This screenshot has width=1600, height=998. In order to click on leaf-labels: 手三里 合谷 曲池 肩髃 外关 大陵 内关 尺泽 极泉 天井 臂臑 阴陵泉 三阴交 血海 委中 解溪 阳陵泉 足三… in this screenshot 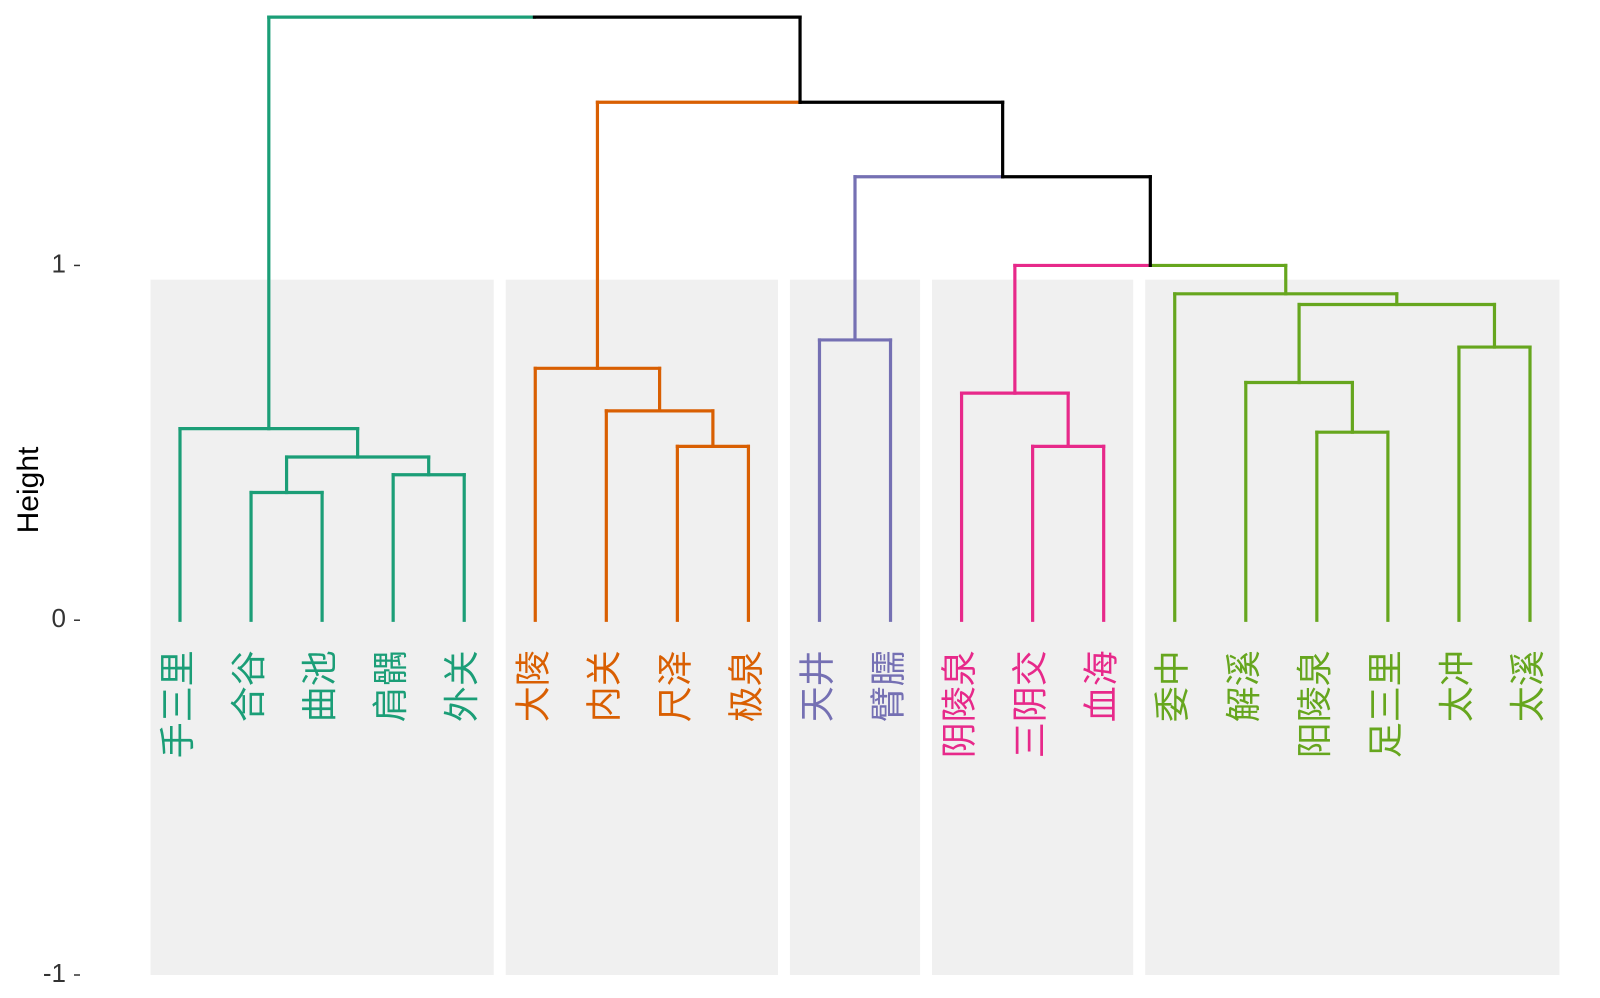, I will do `click(853, 704)`.